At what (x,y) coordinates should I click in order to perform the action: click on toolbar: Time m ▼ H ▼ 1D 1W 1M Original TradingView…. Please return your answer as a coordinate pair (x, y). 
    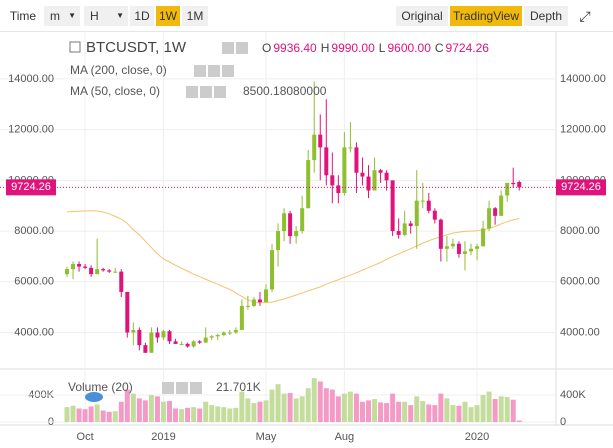
    Looking at the image, I should click on (306, 16).